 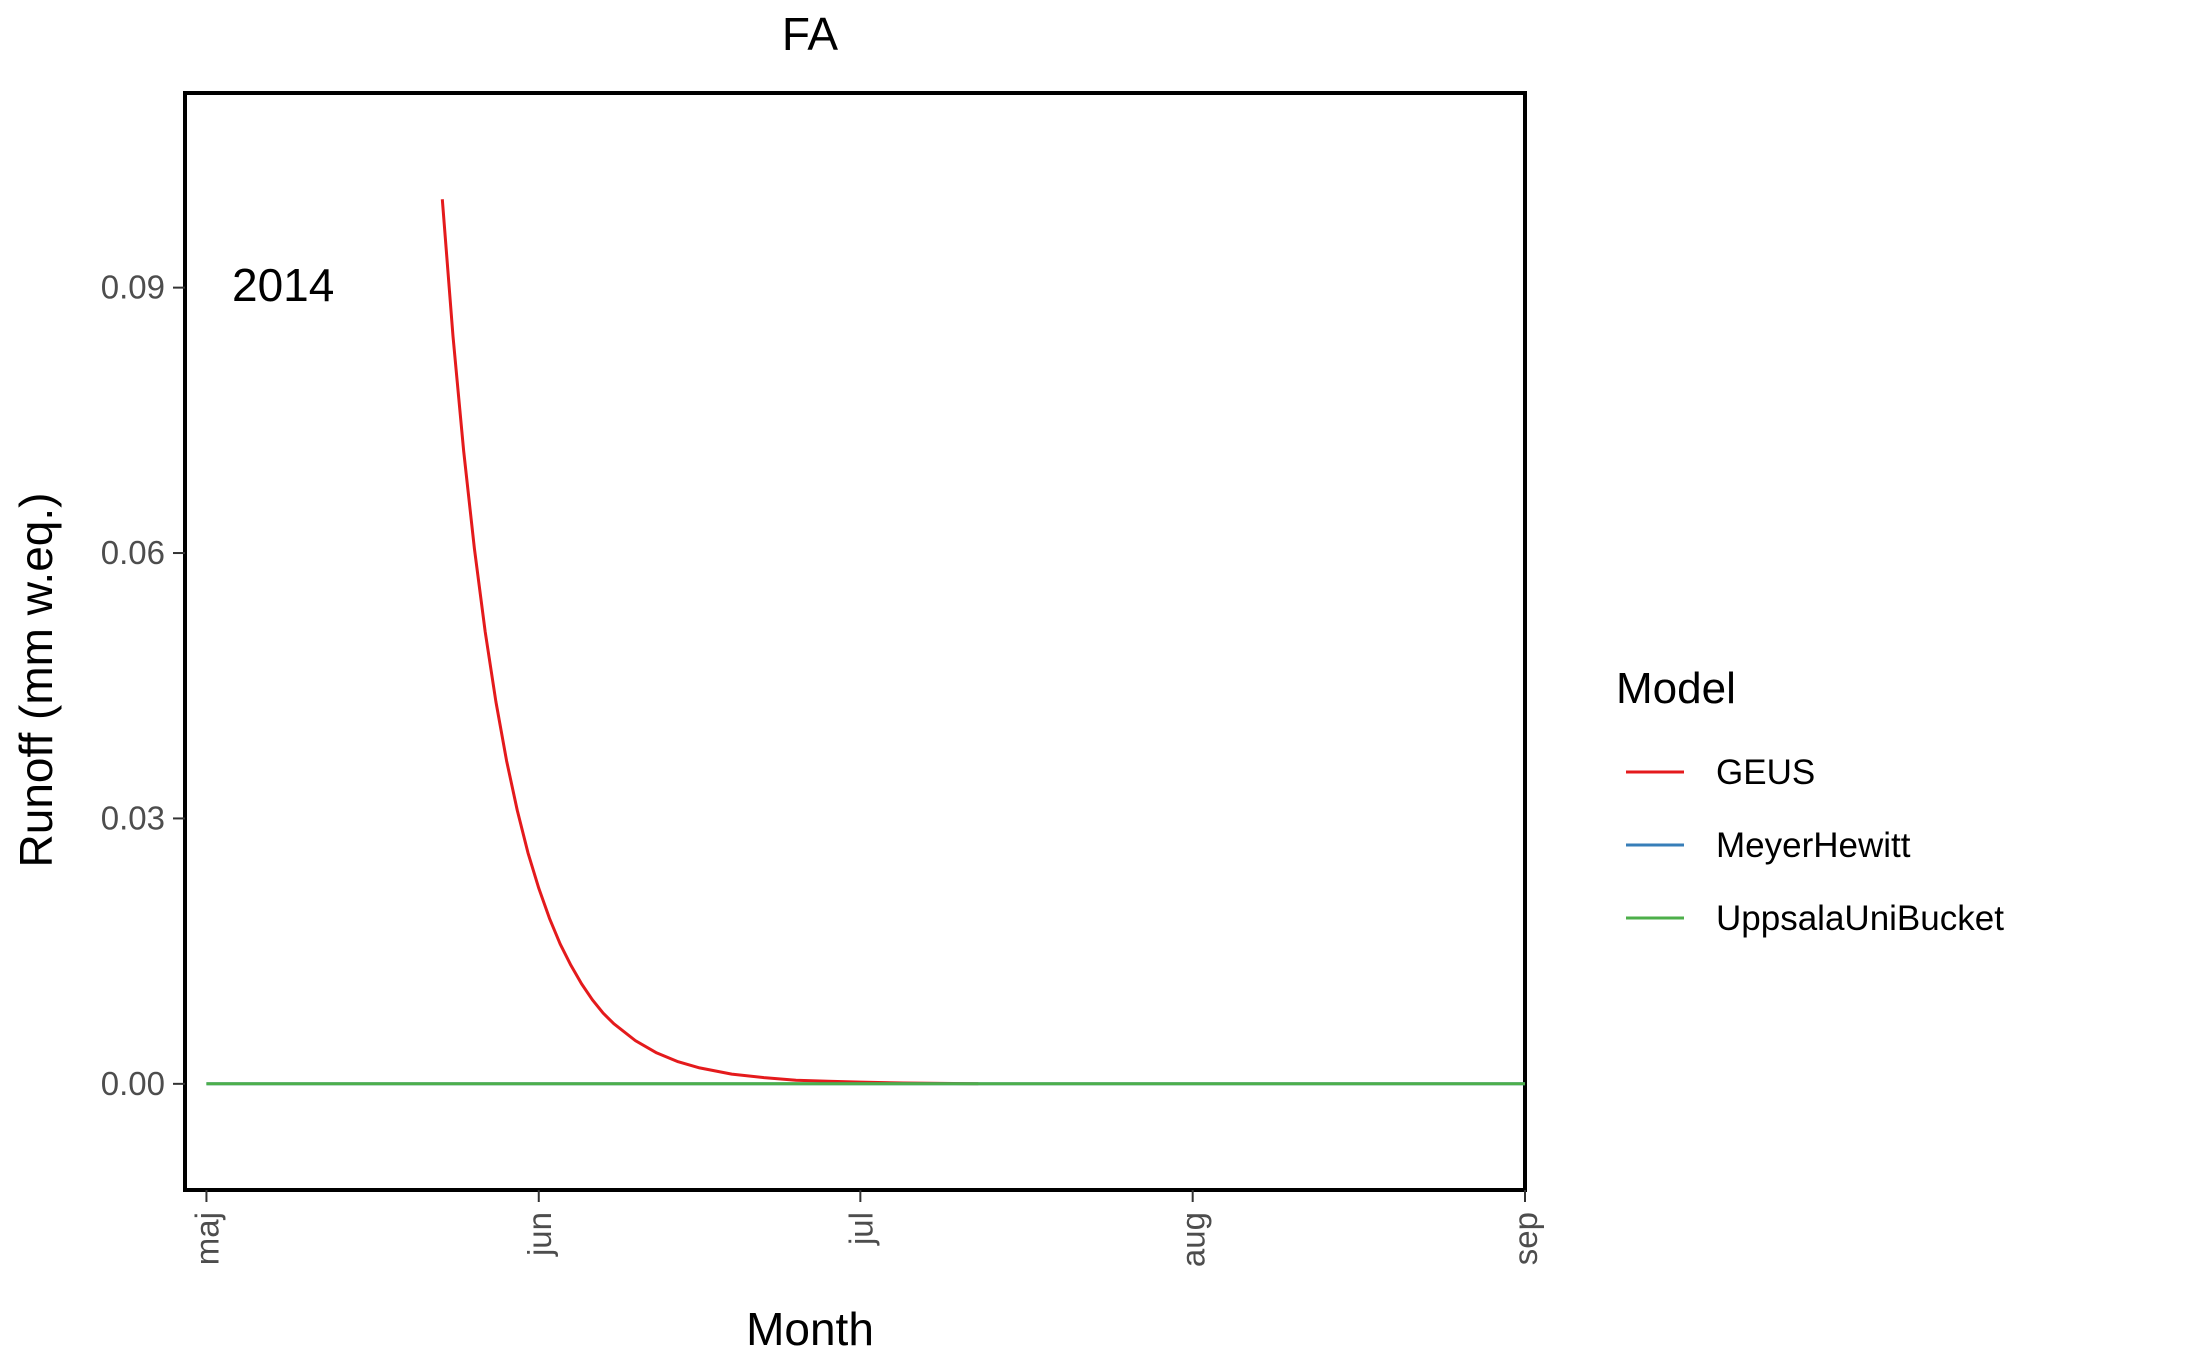 I want to click on year-annotation: 2014, so click(x=283, y=285).